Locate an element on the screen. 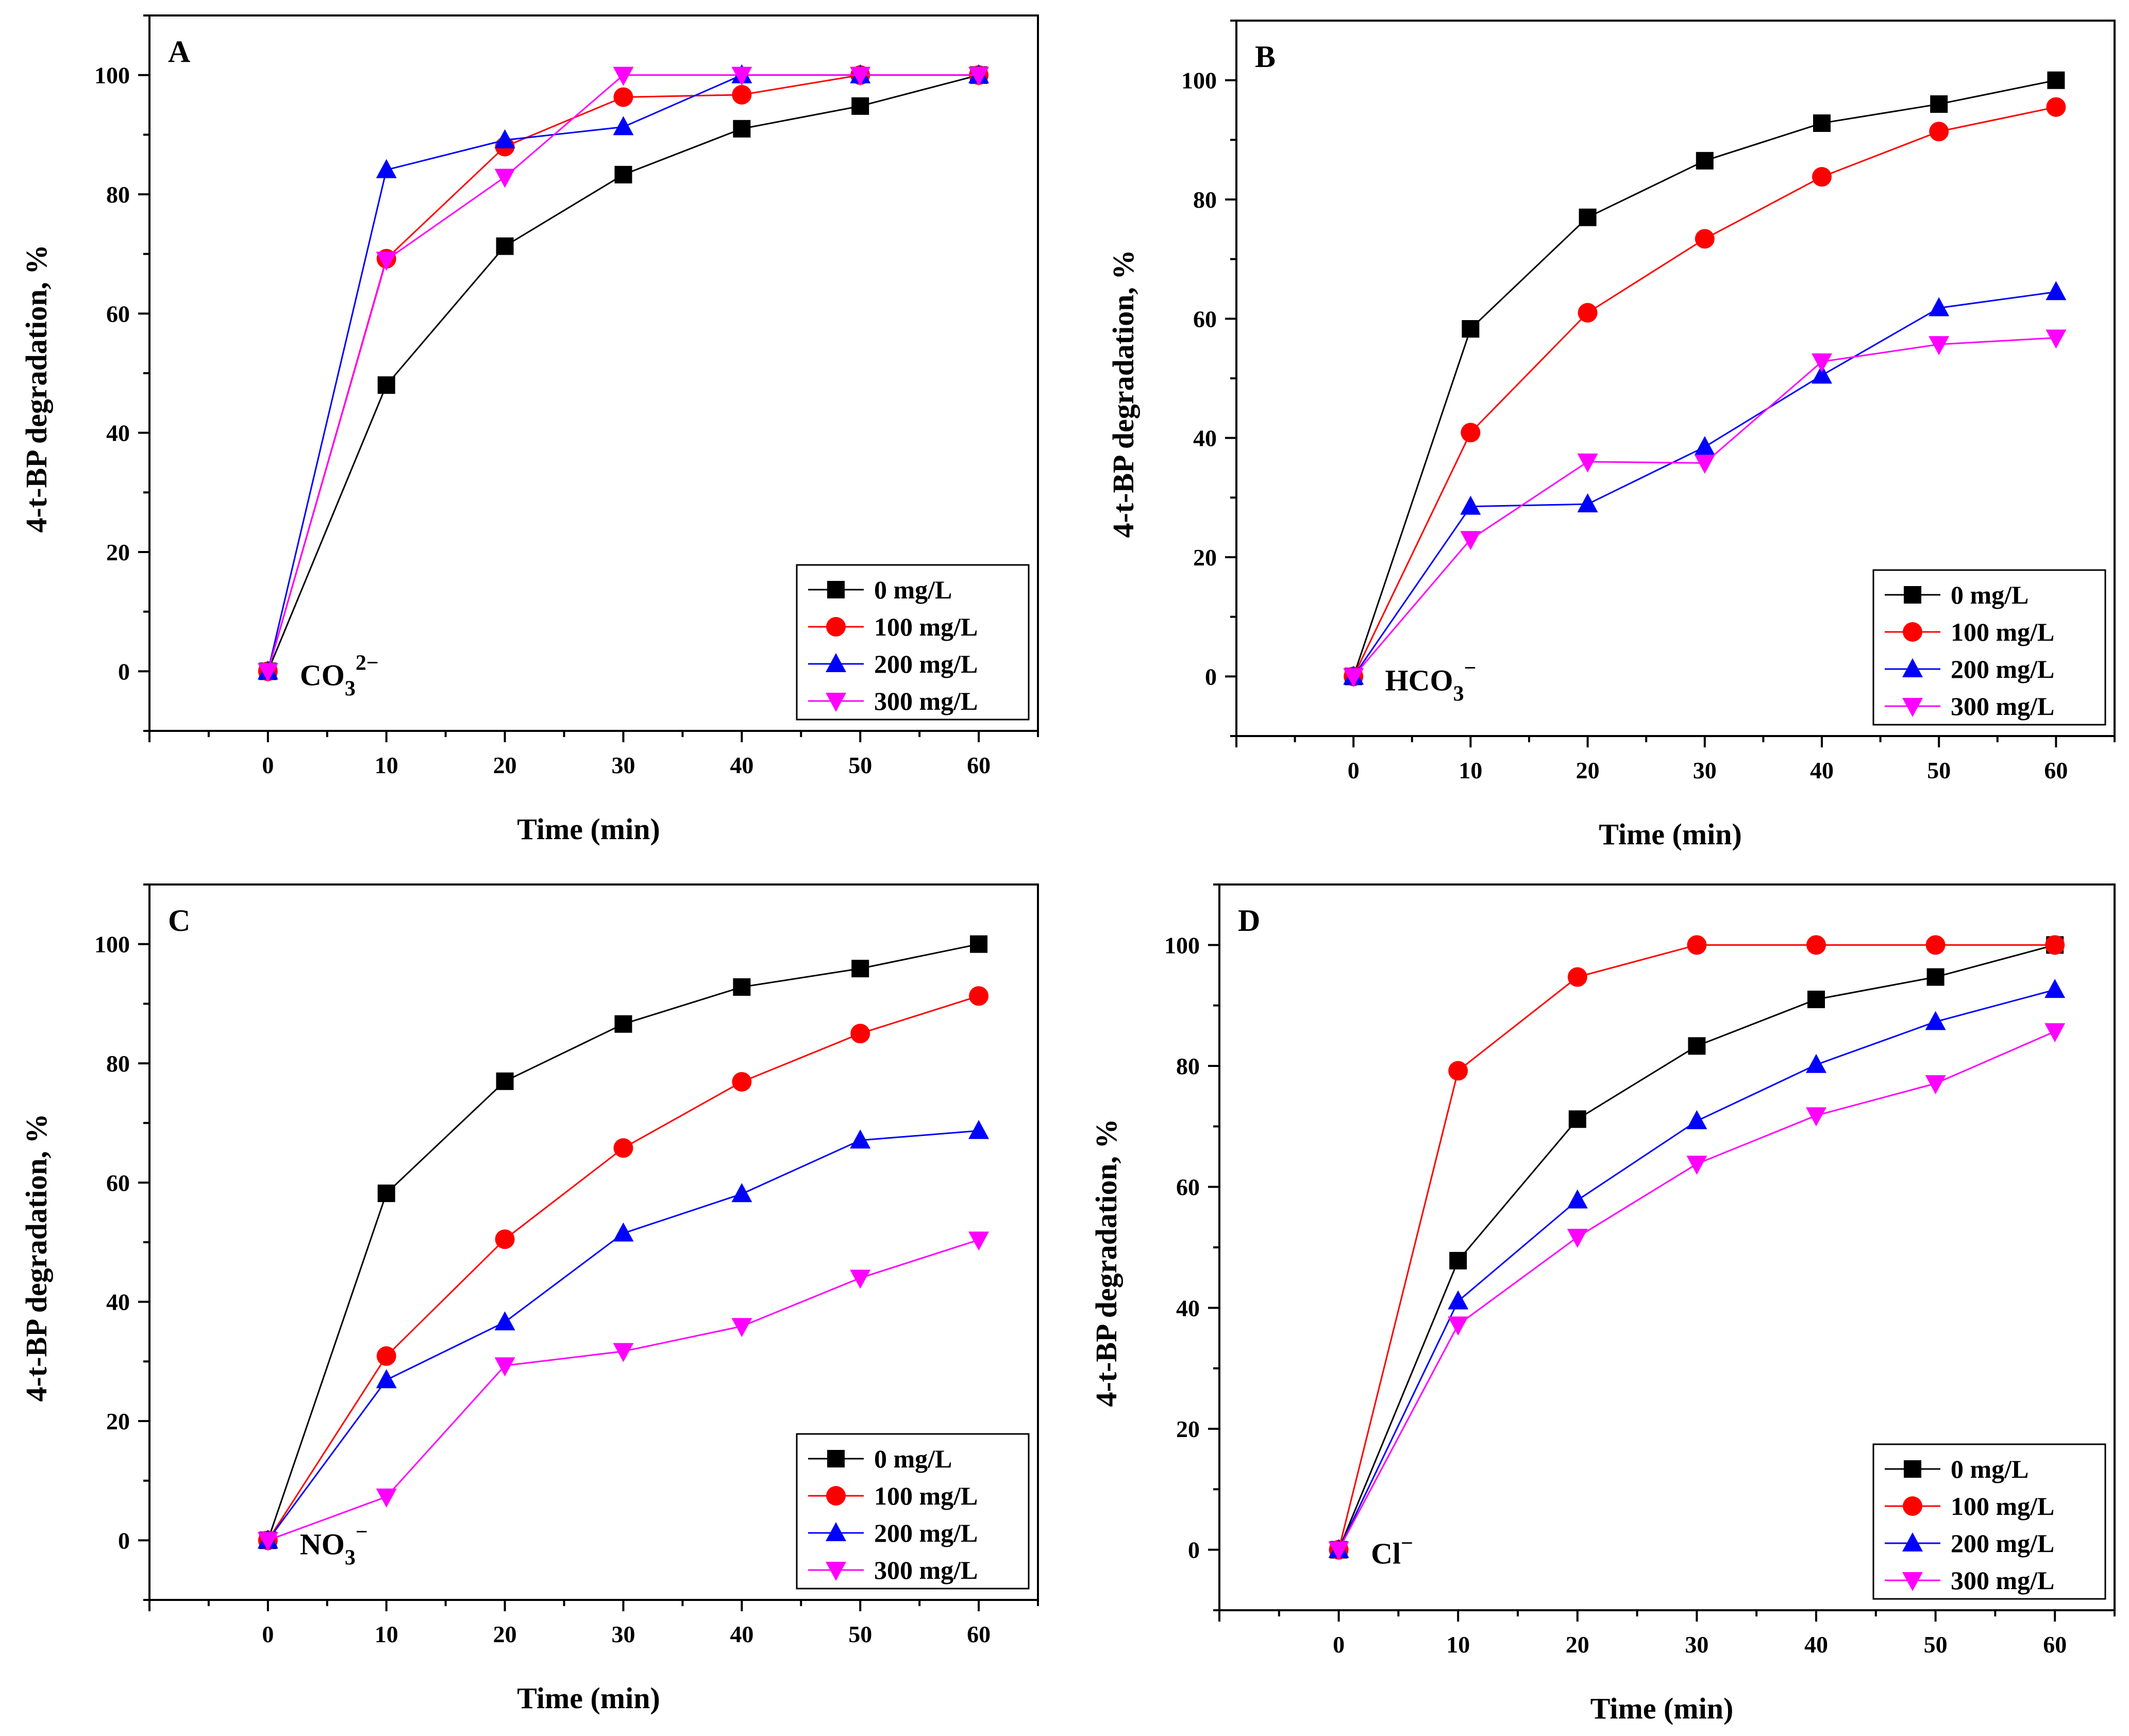 Image resolution: width=2129 pixels, height=1736 pixels. ion-label: NO3− is located at coordinates (334, 1545).